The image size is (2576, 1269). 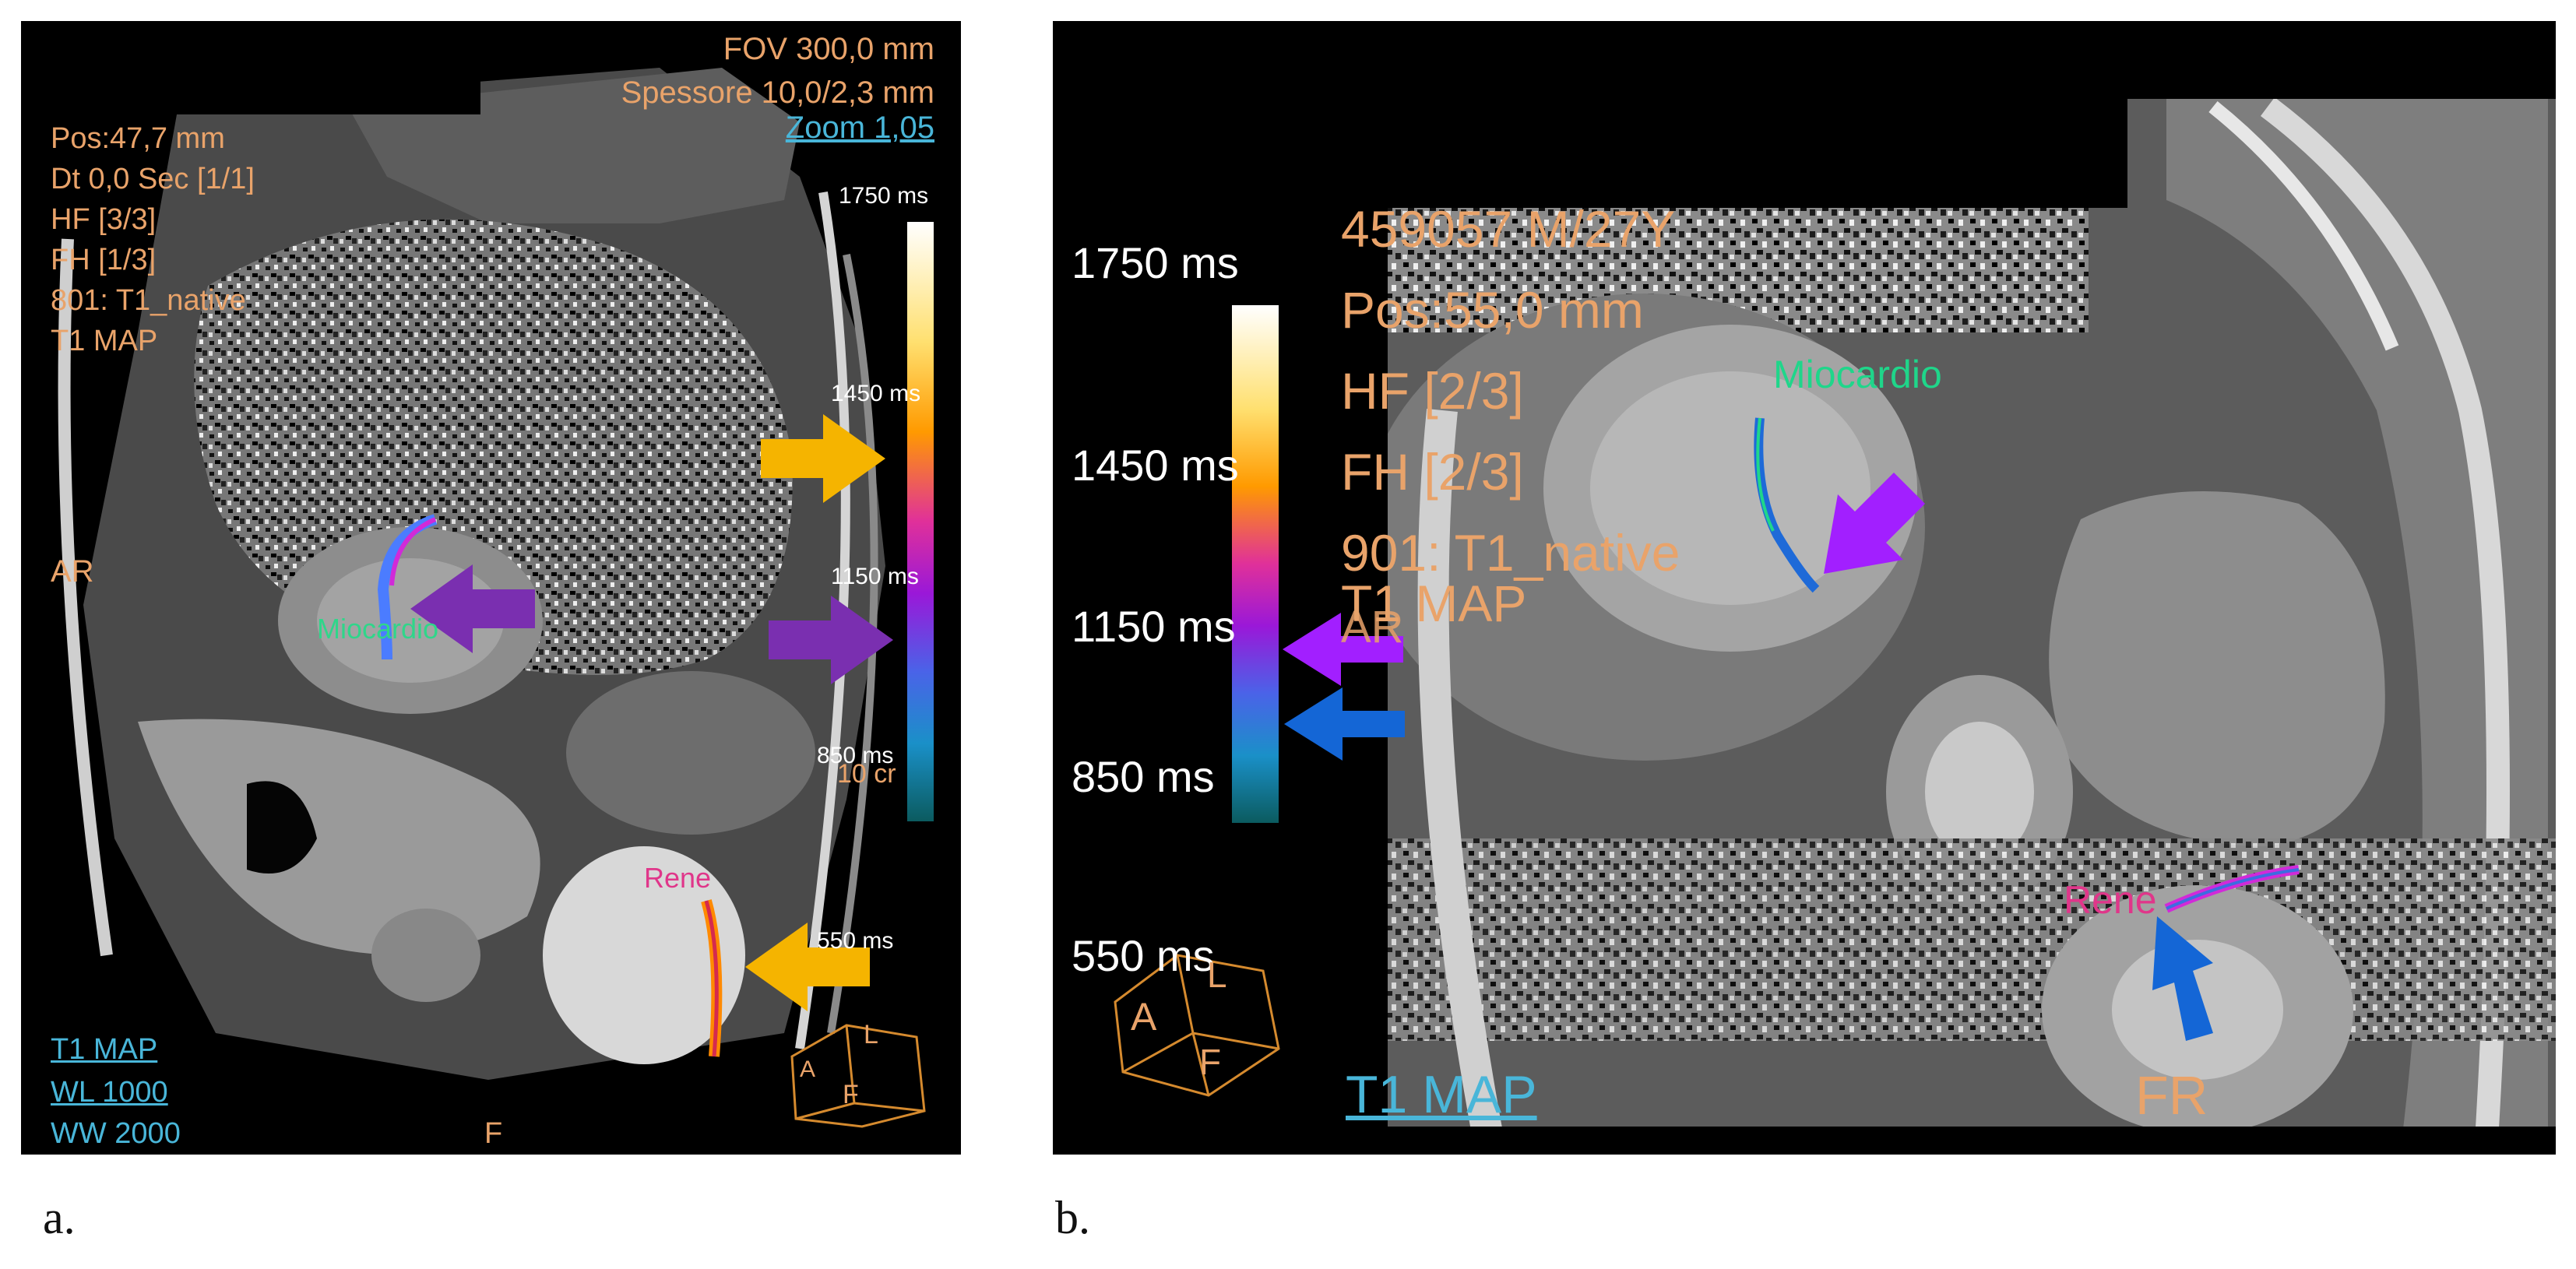 I want to click on scale-extra-label: 10 cr, so click(x=866, y=774).